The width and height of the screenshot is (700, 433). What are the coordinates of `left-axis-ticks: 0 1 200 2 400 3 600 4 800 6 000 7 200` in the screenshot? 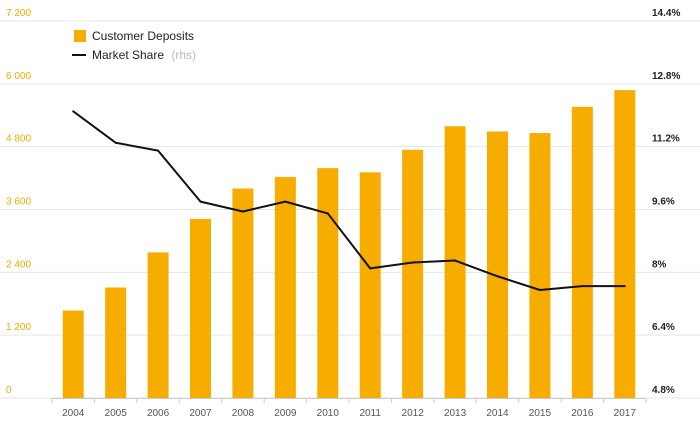 It's located at (18, 202).